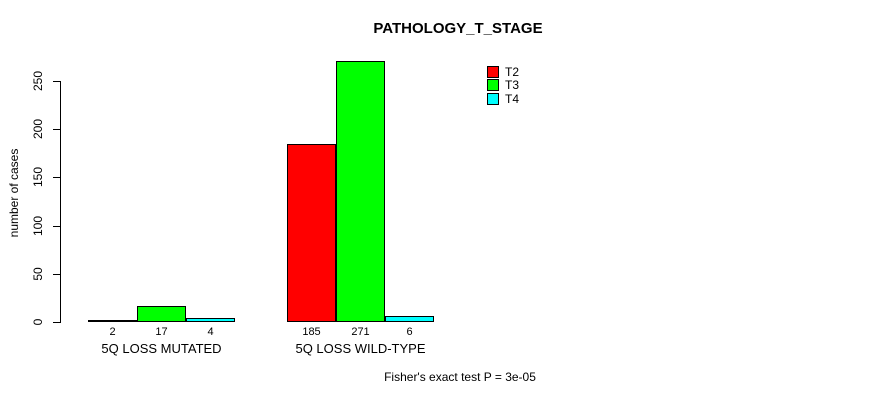 The width and height of the screenshot is (890, 400). Describe the element at coordinates (512, 71) in the screenshot. I see `legend-label: T2` at that location.